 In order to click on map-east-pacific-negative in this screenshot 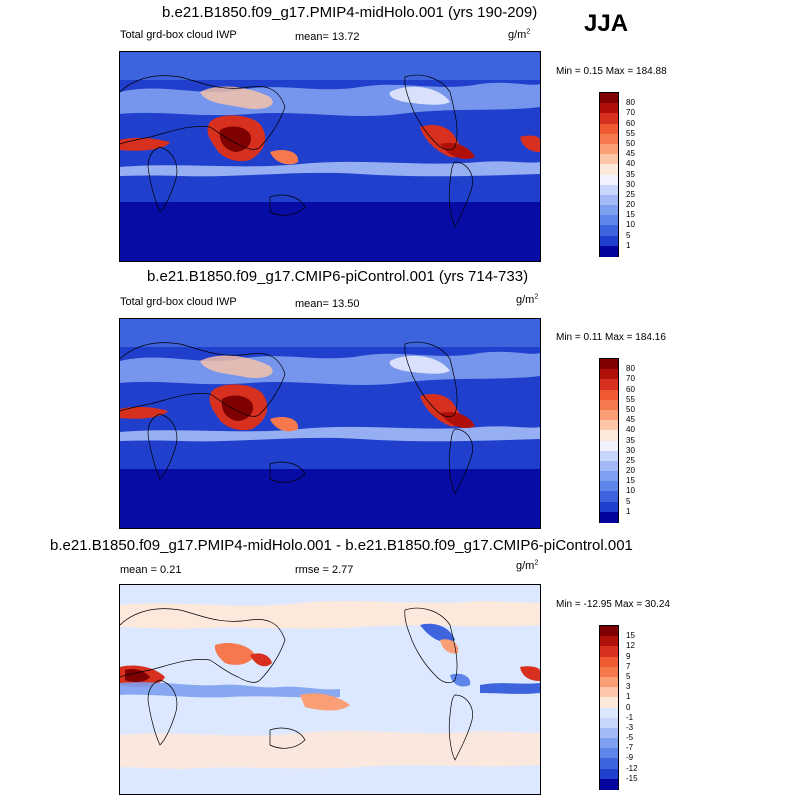, I will do `click(510, 688)`.